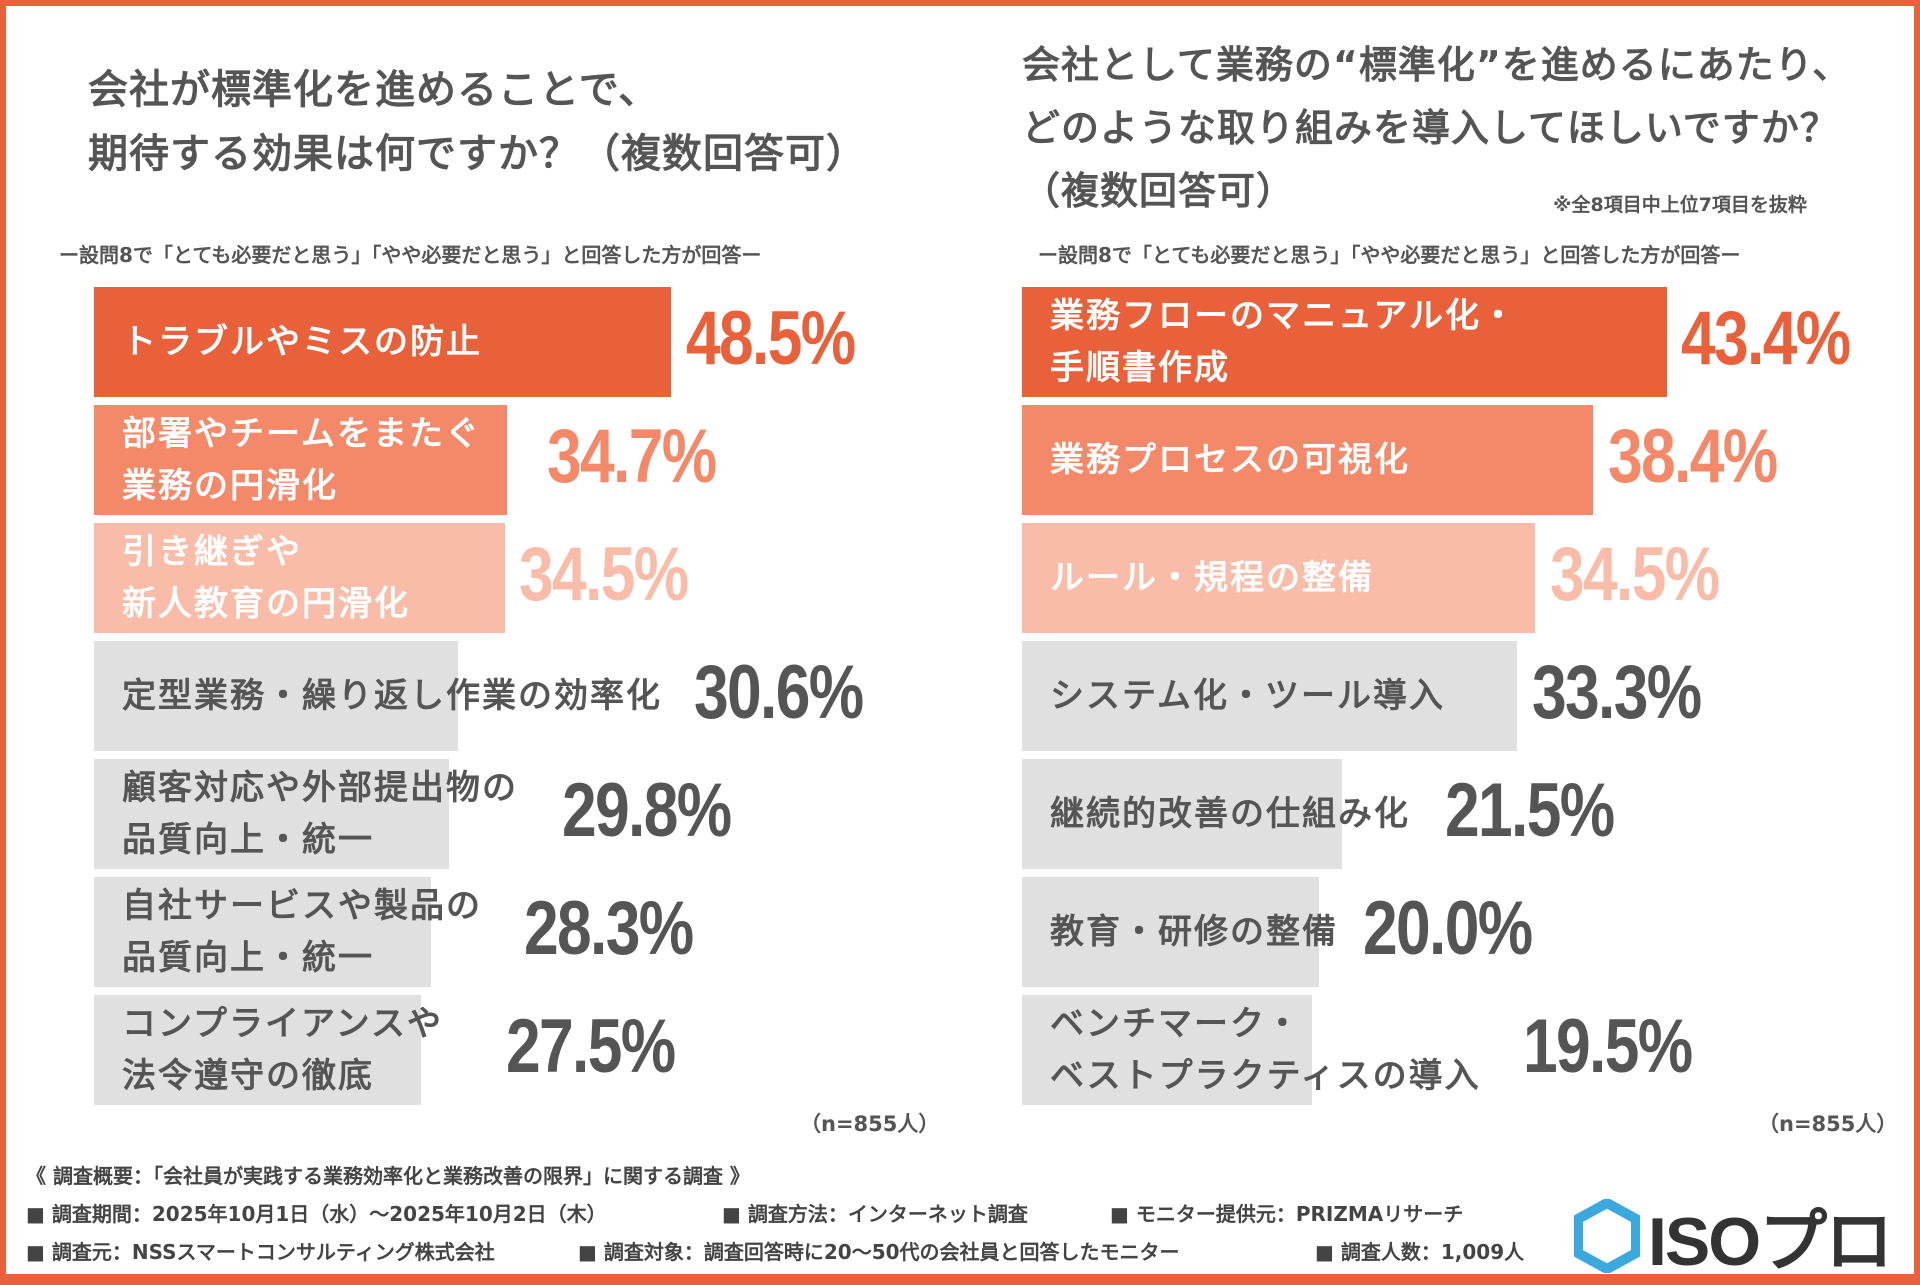 The width and height of the screenshot is (1920, 1285). Describe the element at coordinates (779, 692) in the screenshot. I see `bar-value-label: 30.6%` at that location.